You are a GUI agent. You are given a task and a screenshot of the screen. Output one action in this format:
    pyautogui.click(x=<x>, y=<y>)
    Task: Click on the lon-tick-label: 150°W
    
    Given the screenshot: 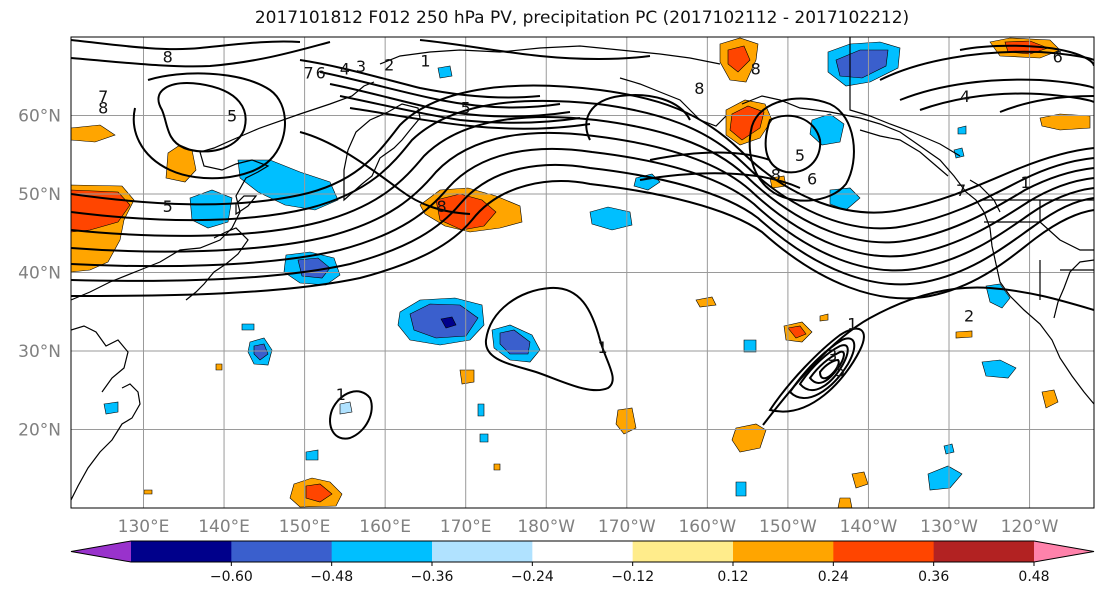 What is the action you would take?
    pyautogui.click(x=788, y=527)
    